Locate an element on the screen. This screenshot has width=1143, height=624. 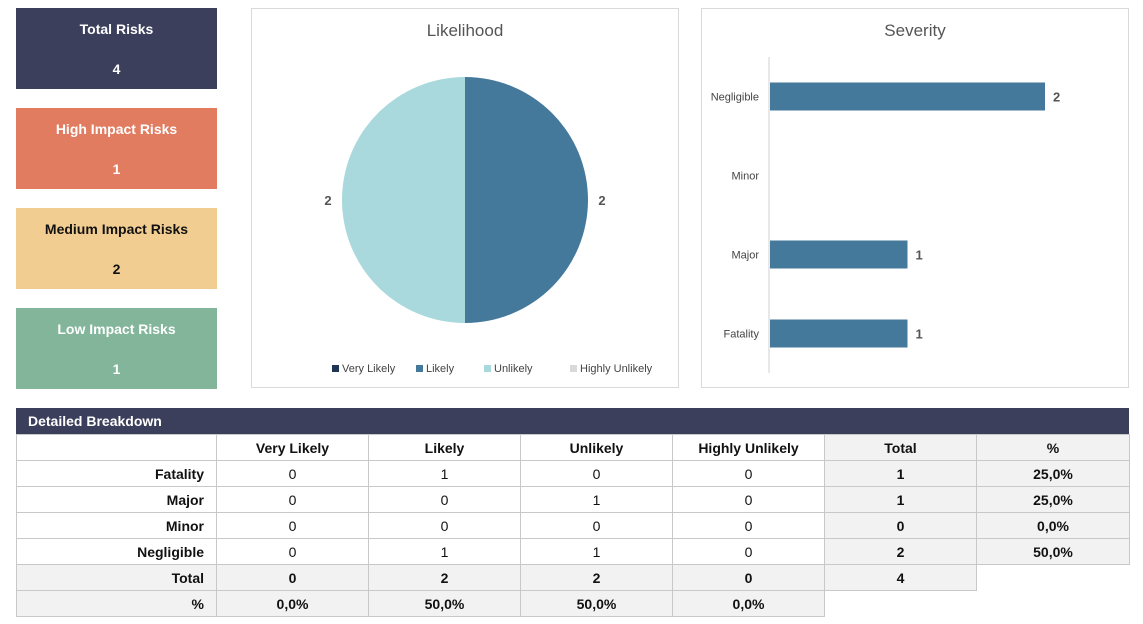
legend-label-unlikely: Unlikely is located at coordinates (513, 369).